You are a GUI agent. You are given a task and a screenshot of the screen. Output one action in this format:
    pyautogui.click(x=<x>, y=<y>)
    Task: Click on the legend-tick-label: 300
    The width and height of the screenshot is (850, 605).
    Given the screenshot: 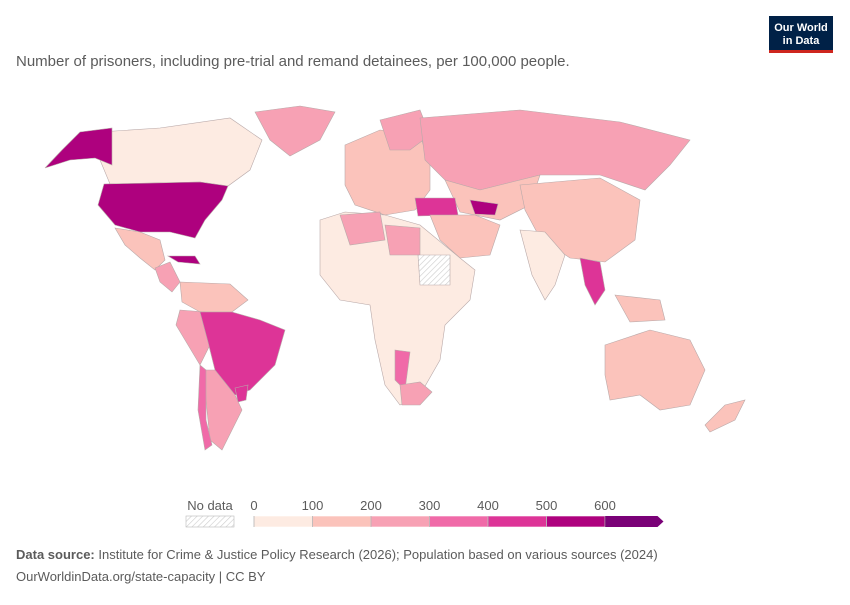 What is the action you would take?
    pyautogui.click(x=430, y=505)
    